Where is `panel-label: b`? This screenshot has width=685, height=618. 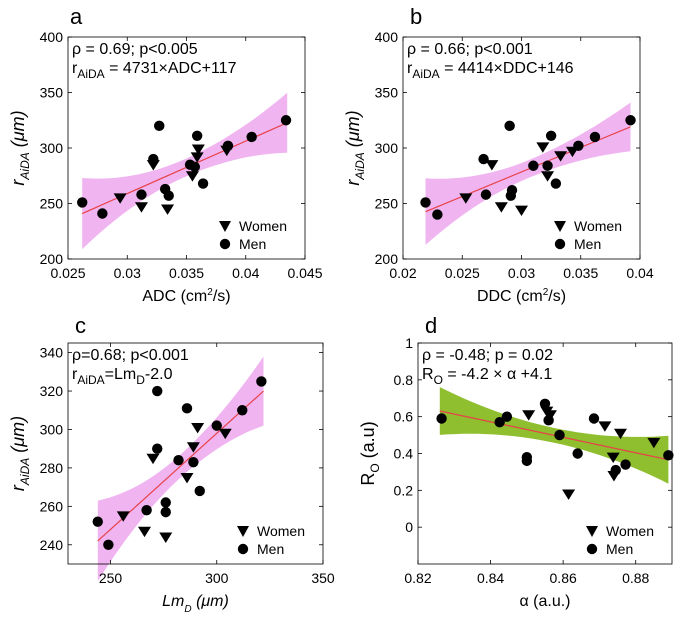
panel-label: b is located at coordinates (416, 16).